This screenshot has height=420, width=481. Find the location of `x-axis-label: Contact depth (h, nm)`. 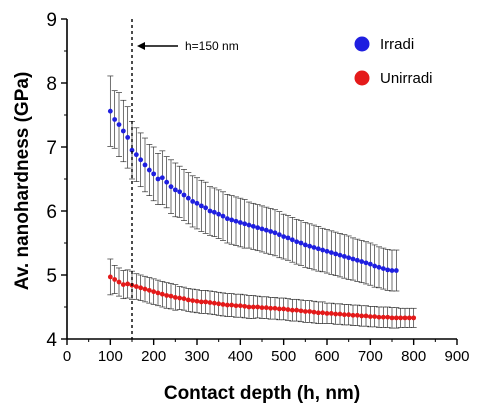

x-axis-label: Contact depth (h, nm) is located at coordinates (262, 393).